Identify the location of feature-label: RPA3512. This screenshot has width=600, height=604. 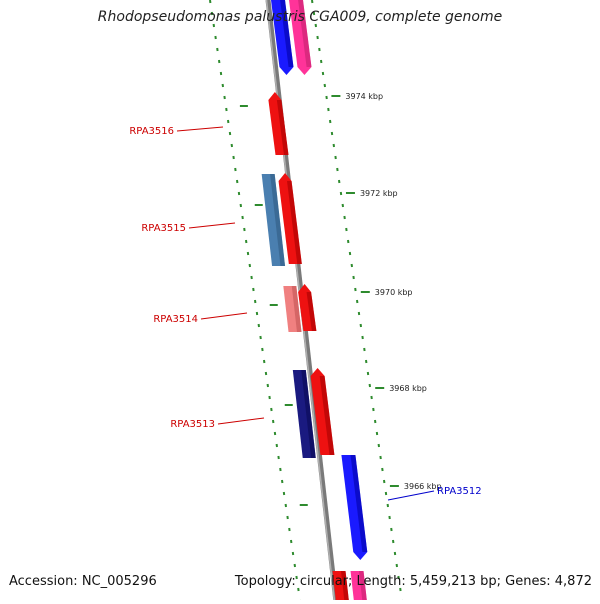
(459, 491).